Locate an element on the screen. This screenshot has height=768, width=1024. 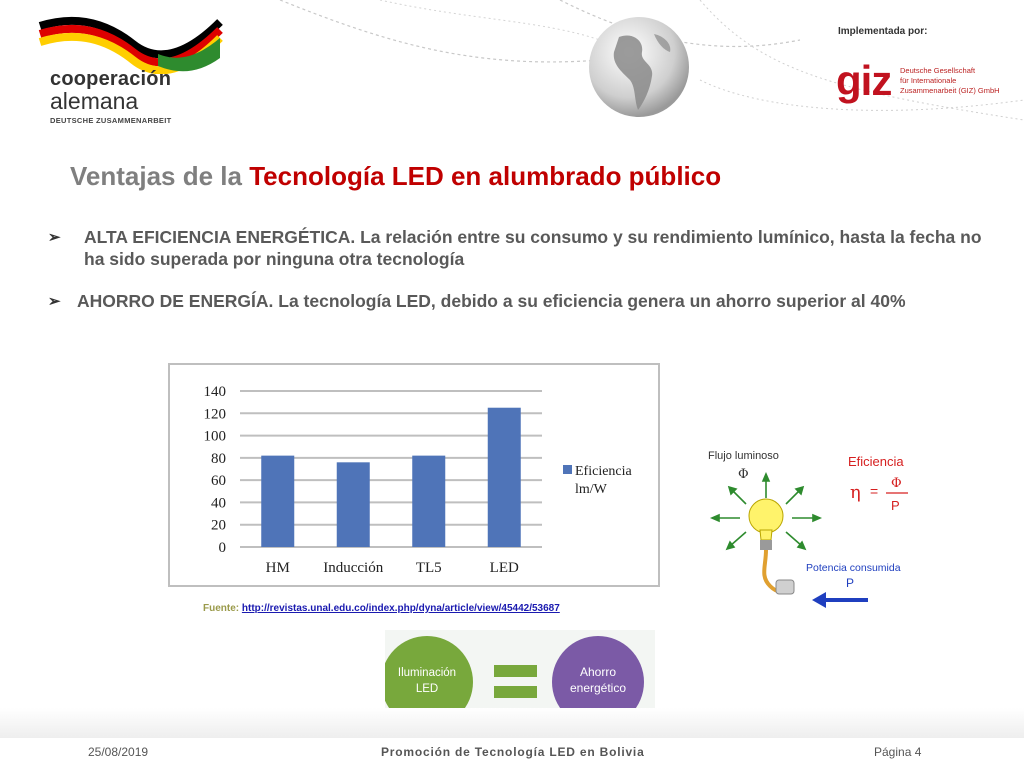
footer-date: 25/08/2019 is located at coordinates (118, 752).